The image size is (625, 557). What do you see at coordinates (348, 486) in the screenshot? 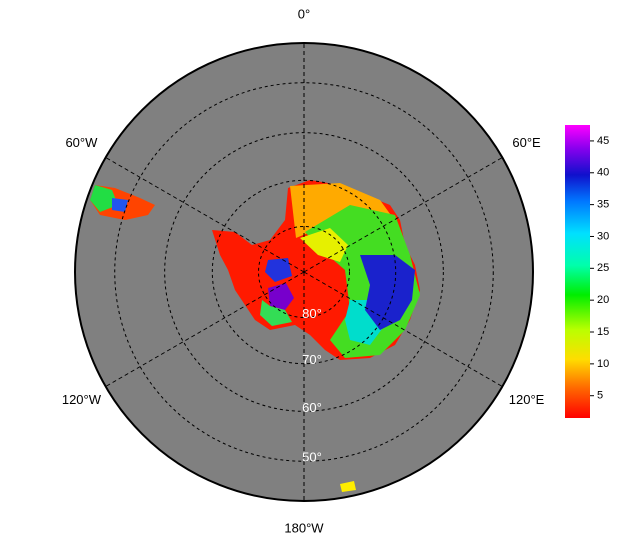
I see `island-patch` at bounding box center [348, 486].